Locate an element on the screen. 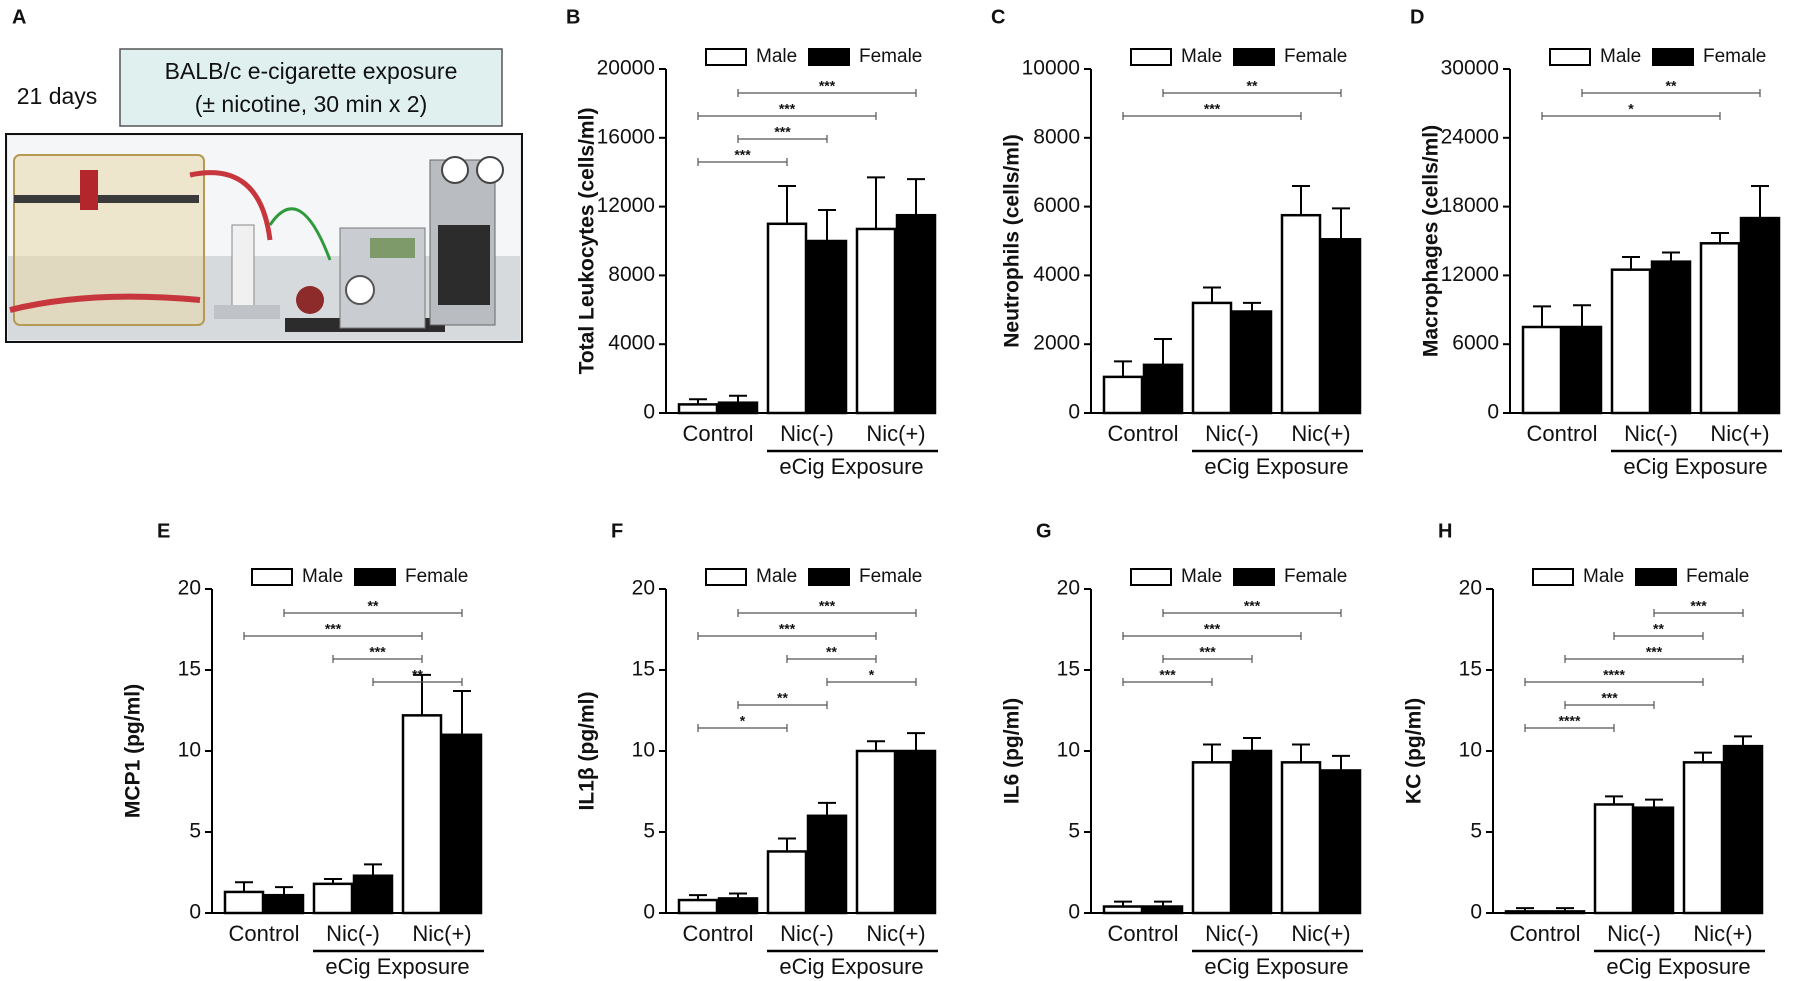 This screenshot has height=981, width=1800. panel-letter: G is located at coordinates (1044, 531).